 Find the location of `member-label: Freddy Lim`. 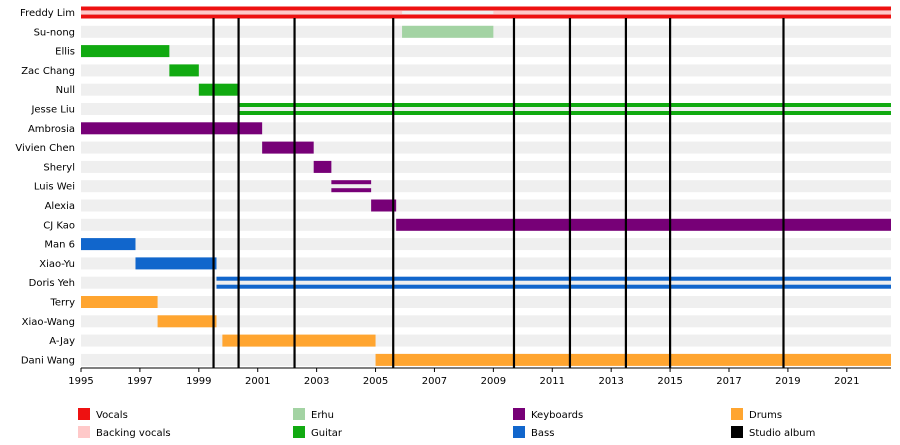

member-label: Freddy Lim is located at coordinates (47, 13).